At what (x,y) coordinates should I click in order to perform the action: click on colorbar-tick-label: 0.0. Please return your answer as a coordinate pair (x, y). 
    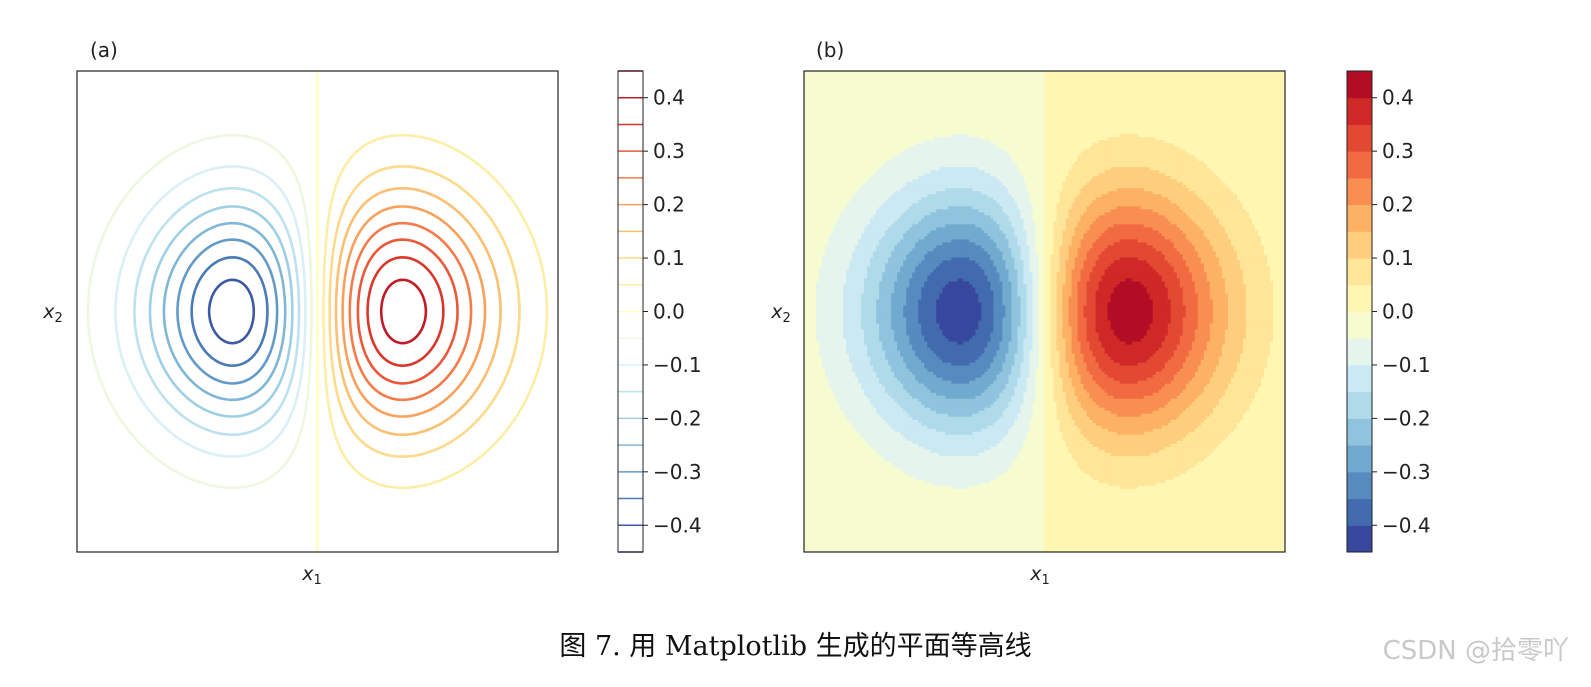
    Looking at the image, I should click on (669, 312).